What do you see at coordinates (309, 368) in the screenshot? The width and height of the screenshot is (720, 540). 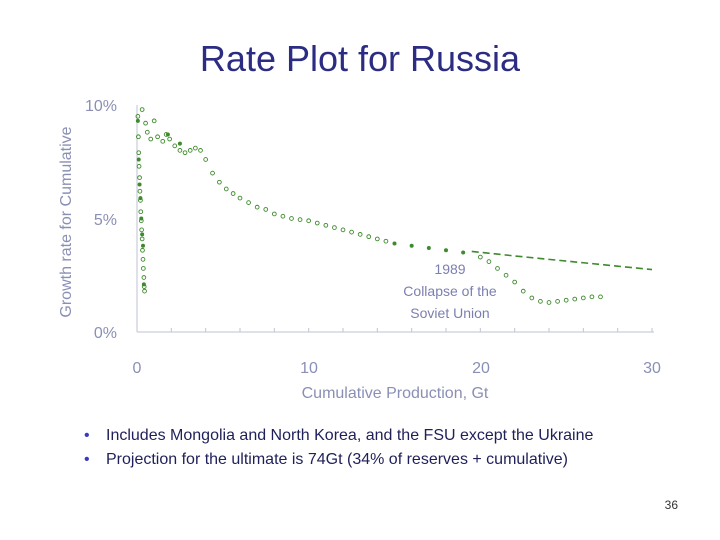 I see `x-tick-label: 10` at bounding box center [309, 368].